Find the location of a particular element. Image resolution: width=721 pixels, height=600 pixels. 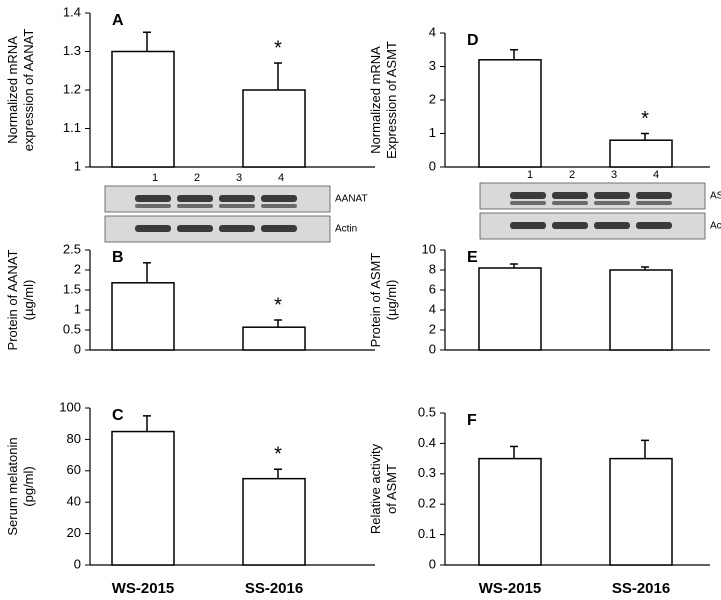

y-axis-label-line: Serum melatonin is located at coordinates (12, 486).